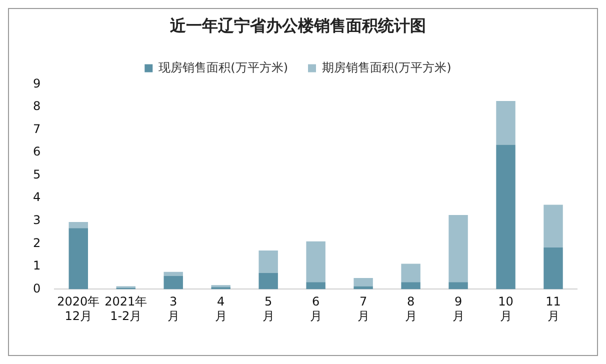 This screenshot has height=364, width=606. I want to click on y-tick-label: 7, so click(36, 129).